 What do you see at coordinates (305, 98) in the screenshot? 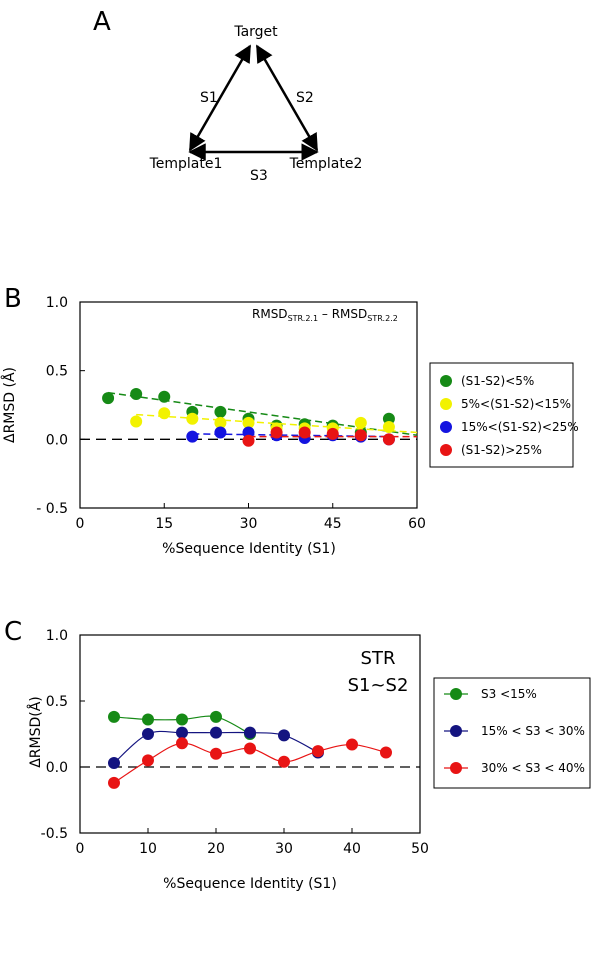
I see `edge-s2-label: S2` at bounding box center [305, 98].